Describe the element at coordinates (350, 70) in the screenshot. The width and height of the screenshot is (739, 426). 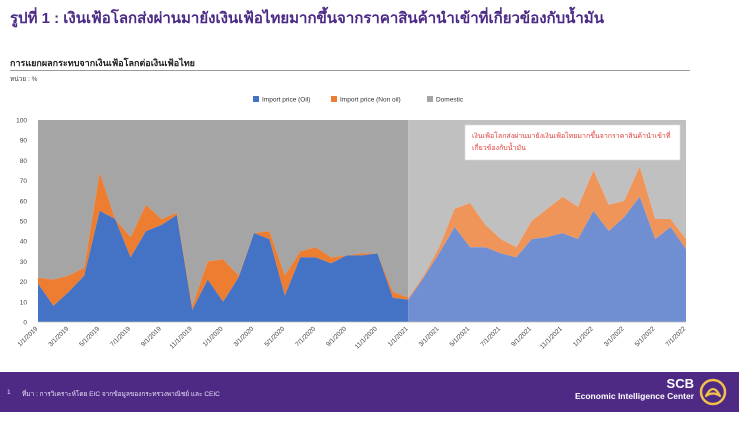
I see `title-divider` at that location.